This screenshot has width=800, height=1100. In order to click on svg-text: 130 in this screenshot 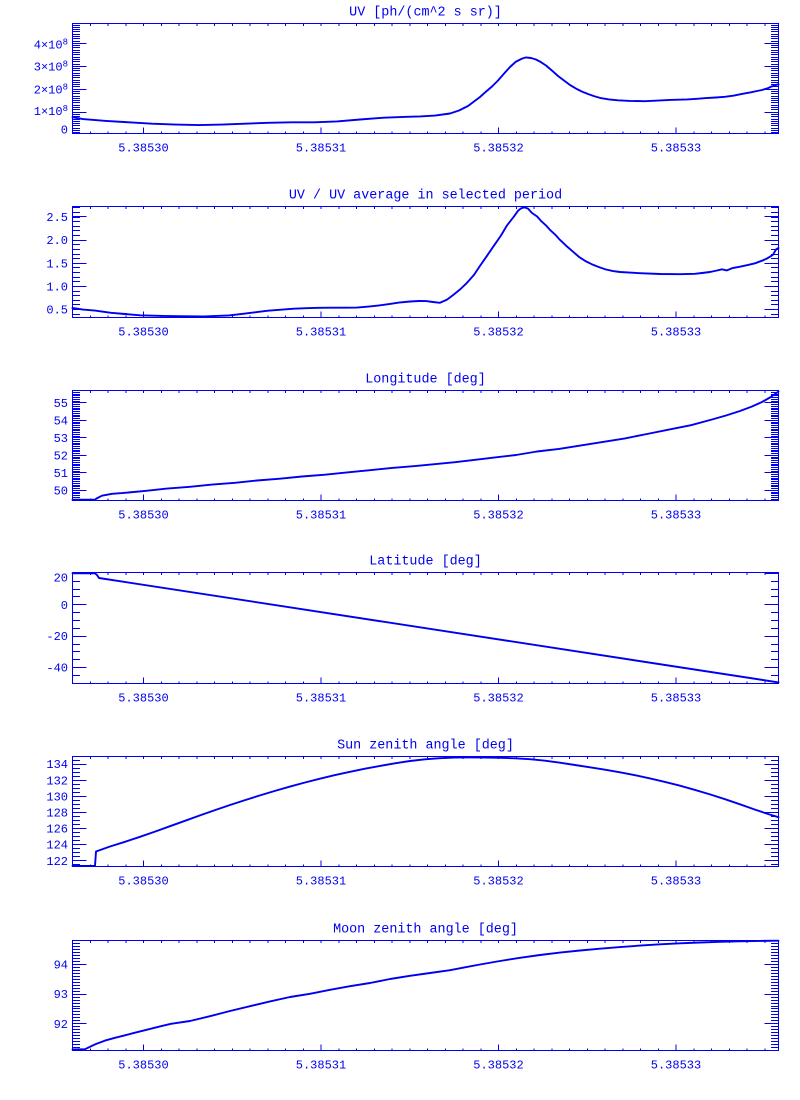, I will do `click(57, 797)`.